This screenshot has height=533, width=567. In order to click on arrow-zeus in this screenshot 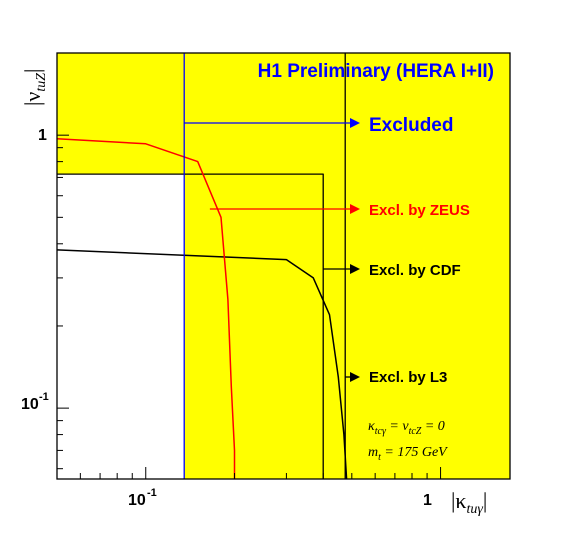, I will do `click(284, 209)`.